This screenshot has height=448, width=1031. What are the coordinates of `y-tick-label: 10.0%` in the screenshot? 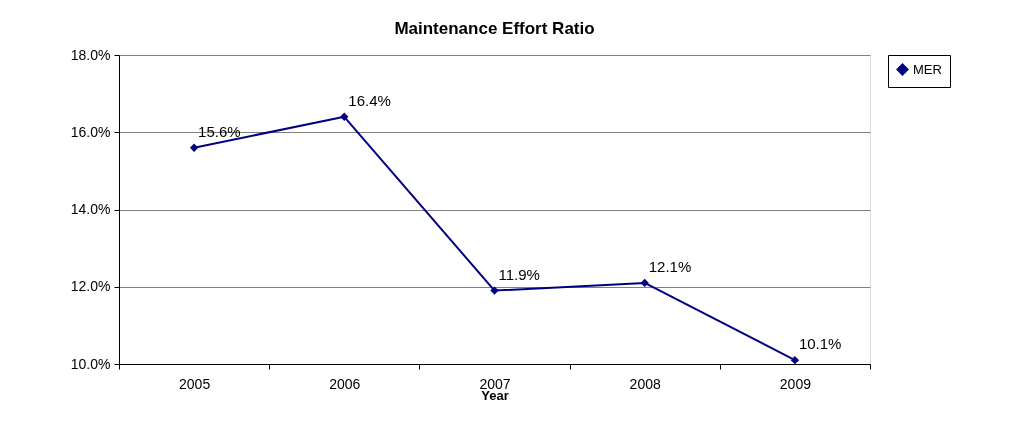 It's located at (90, 363).